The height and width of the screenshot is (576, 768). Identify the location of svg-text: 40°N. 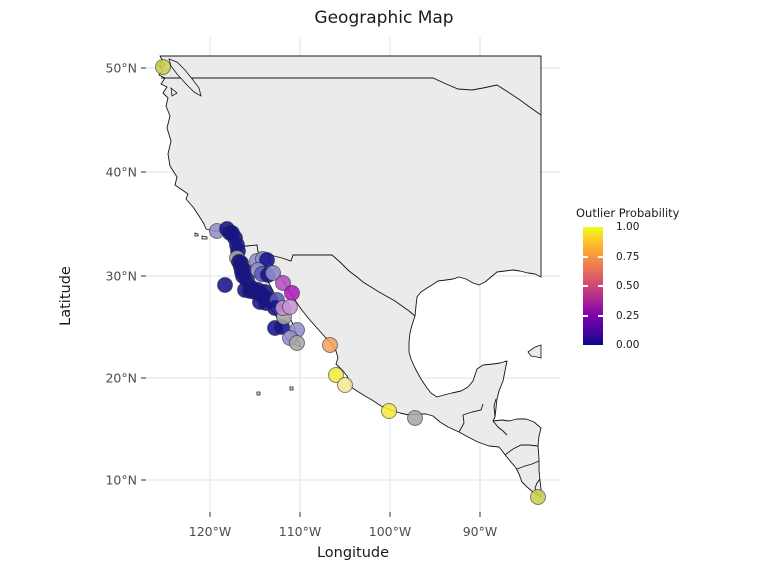
(121, 172).